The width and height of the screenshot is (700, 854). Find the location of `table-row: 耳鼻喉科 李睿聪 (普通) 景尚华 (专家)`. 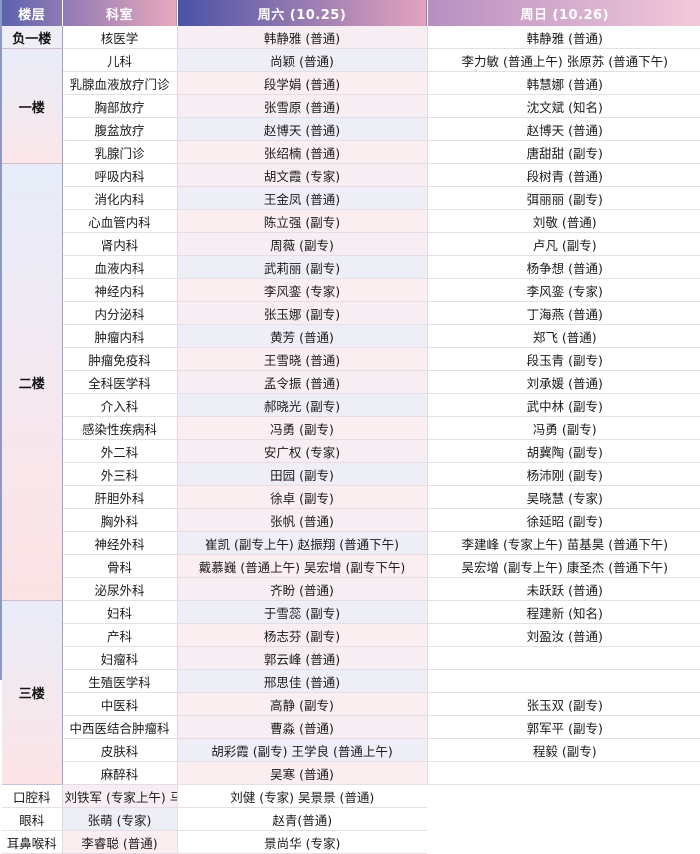

table-row: 耳鼻喉科 李睿聪 (普通) 景尚华 (专家) is located at coordinates (351, 842).